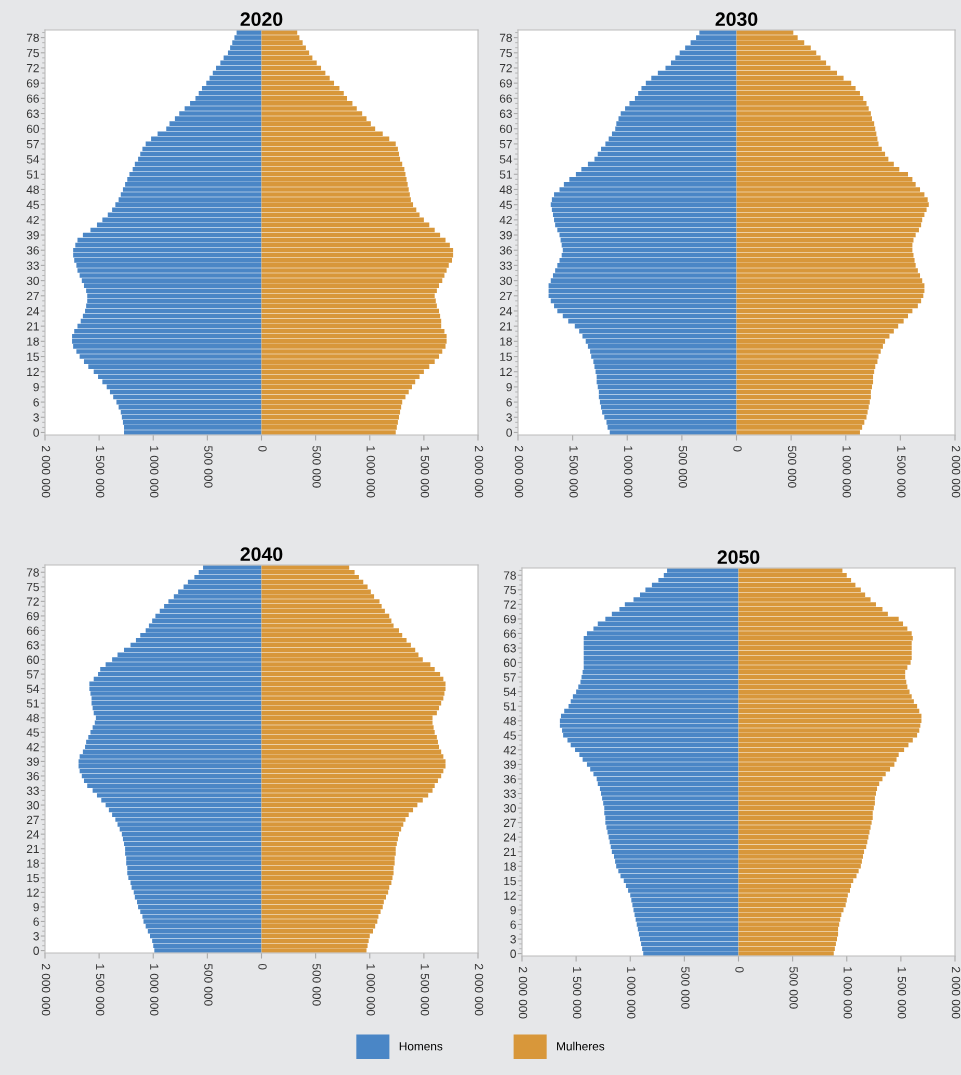 The width and height of the screenshot is (961, 1075). I want to click on y-tick-label: 9, so click(36, 387).